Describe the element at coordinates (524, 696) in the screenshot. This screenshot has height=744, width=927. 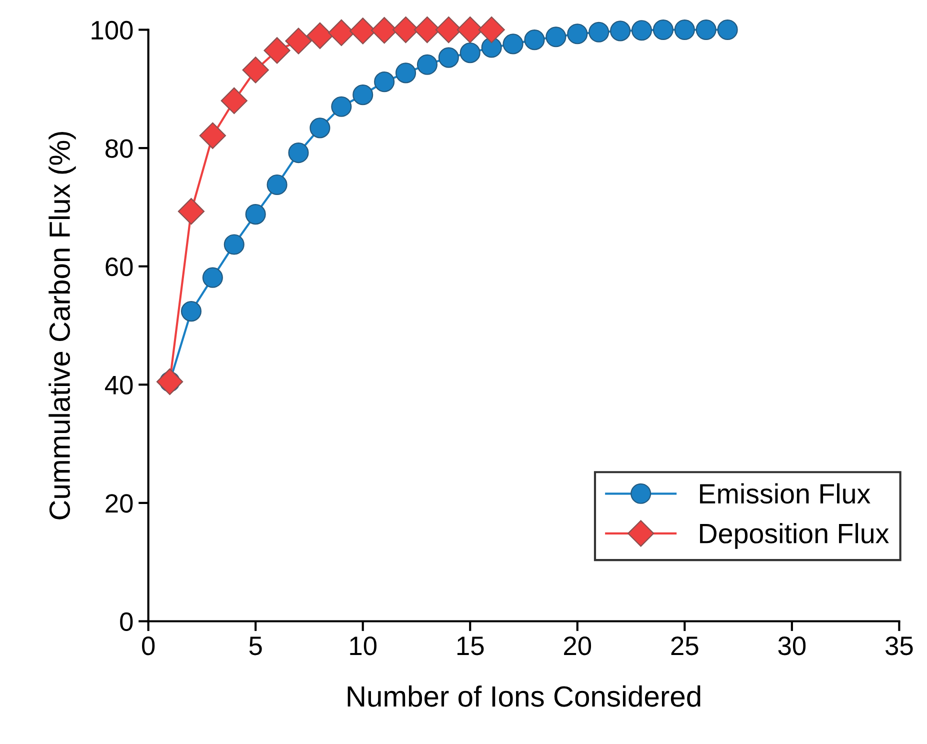
I see `x-axis-title: Number of Ions Considered` at that location.